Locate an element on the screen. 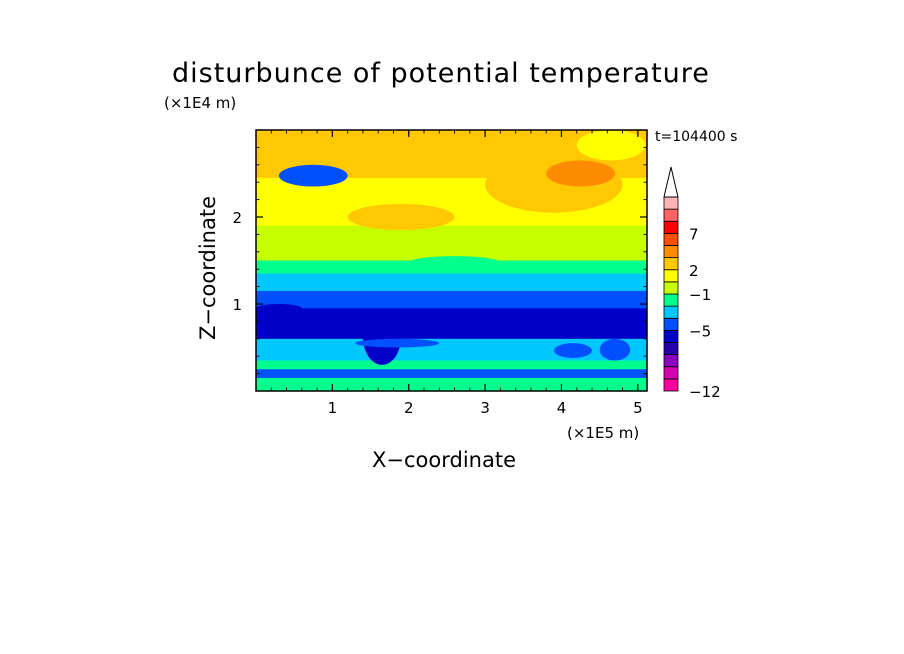 The height and width of the screenshot is (654, 904). x-tick-label-2: 3 is located at coordinates (485, 408).